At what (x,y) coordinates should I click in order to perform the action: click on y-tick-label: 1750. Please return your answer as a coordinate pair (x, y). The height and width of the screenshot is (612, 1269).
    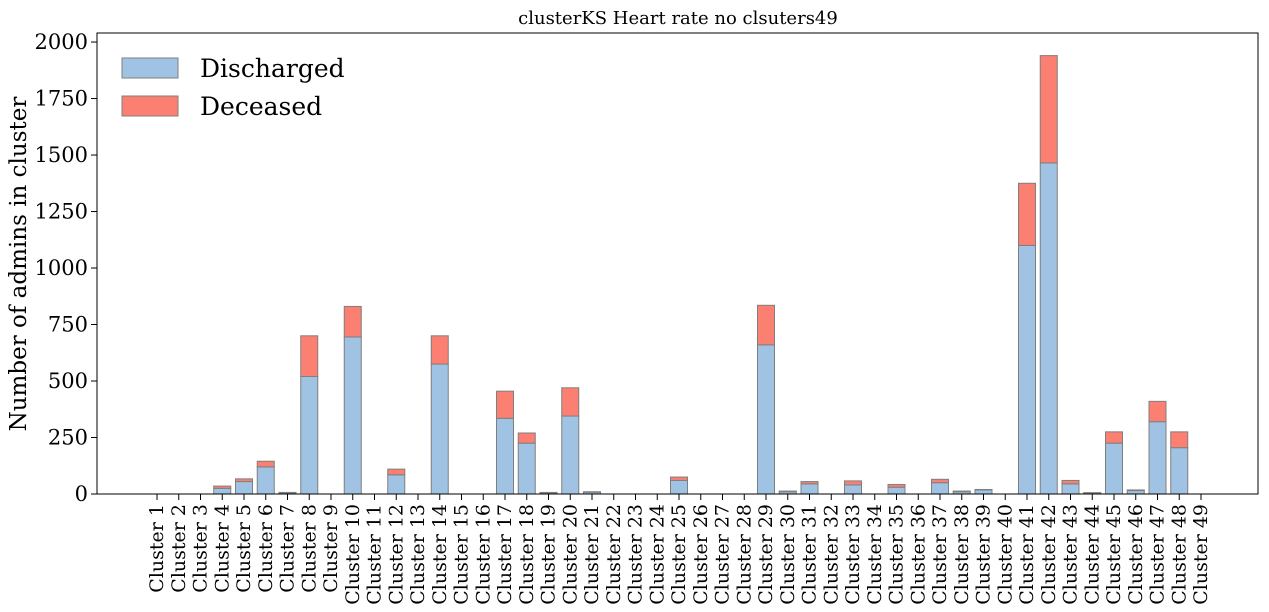
    Looking at the image, I should click on (61, 99).